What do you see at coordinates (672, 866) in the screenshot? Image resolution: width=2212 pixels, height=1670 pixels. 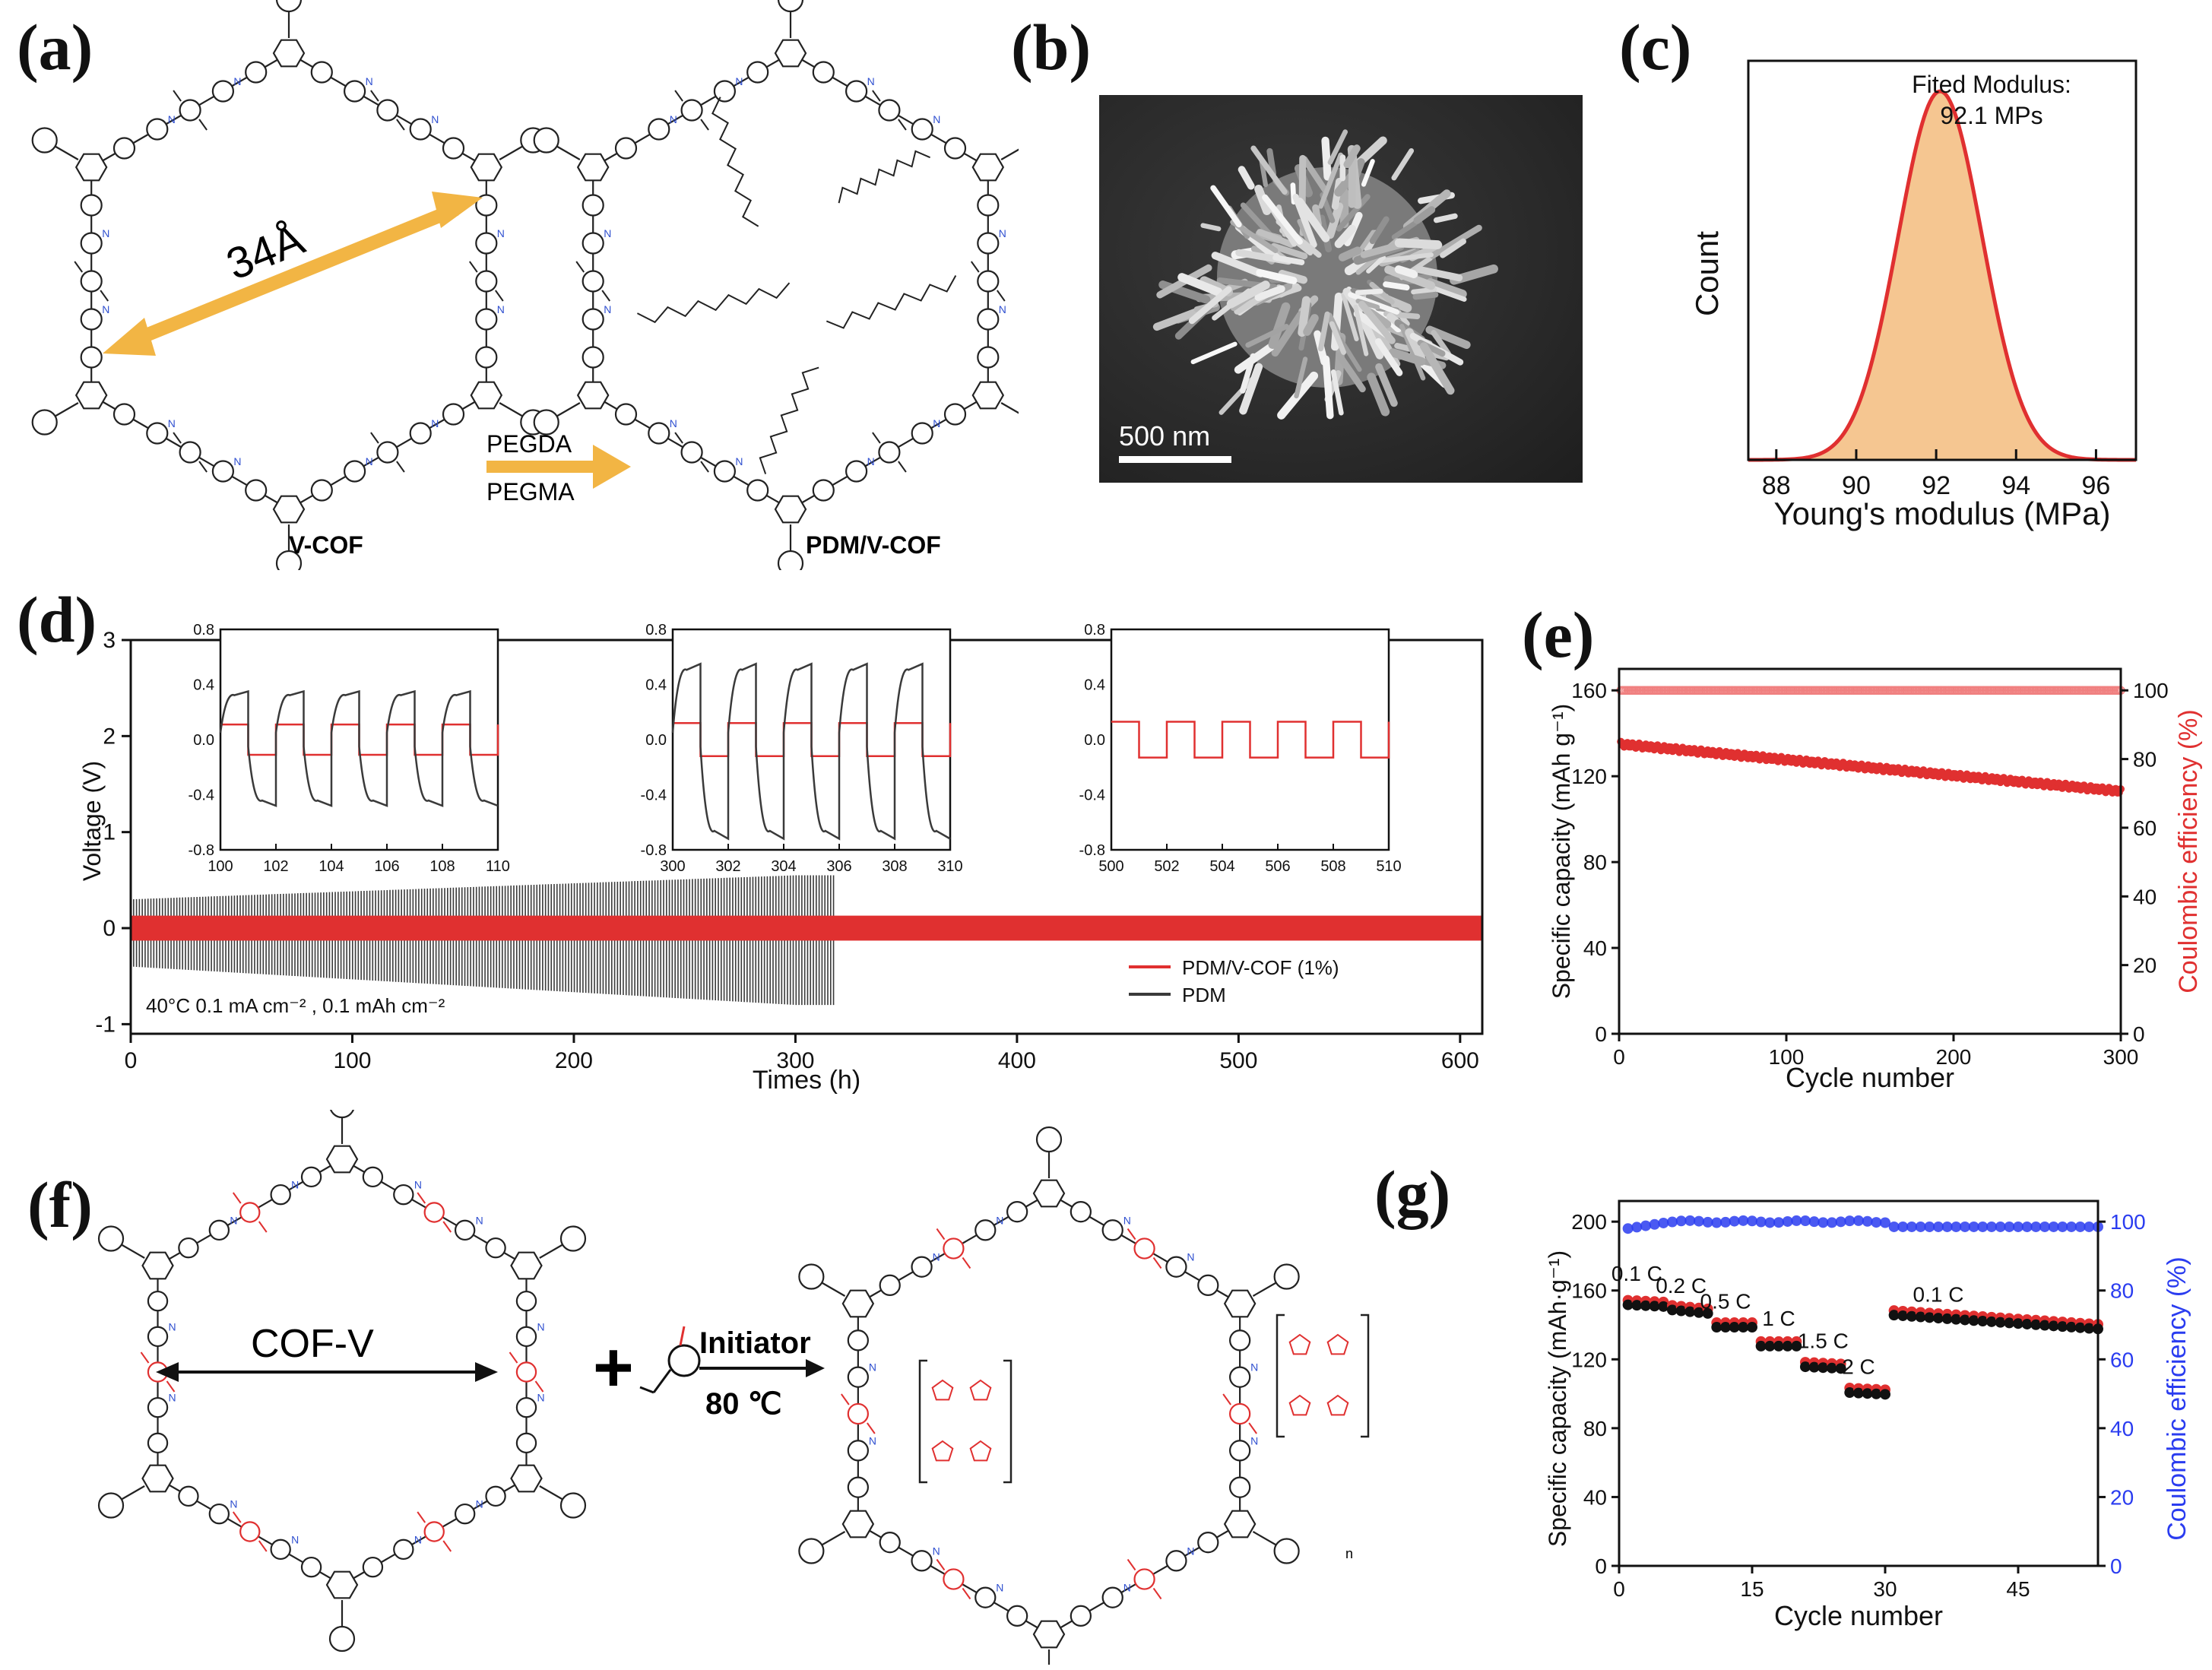 I see `inset-x-tick-label: 300` at bounding box center [672, 866].